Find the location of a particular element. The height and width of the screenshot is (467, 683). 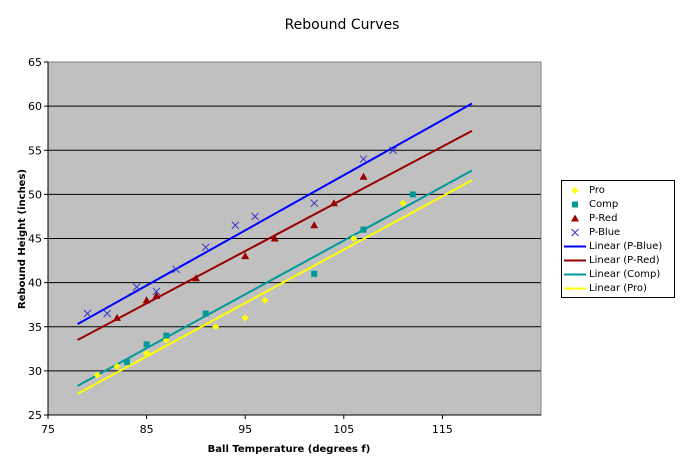

y-tick-label: 50 is located at coordinates (35, 194).